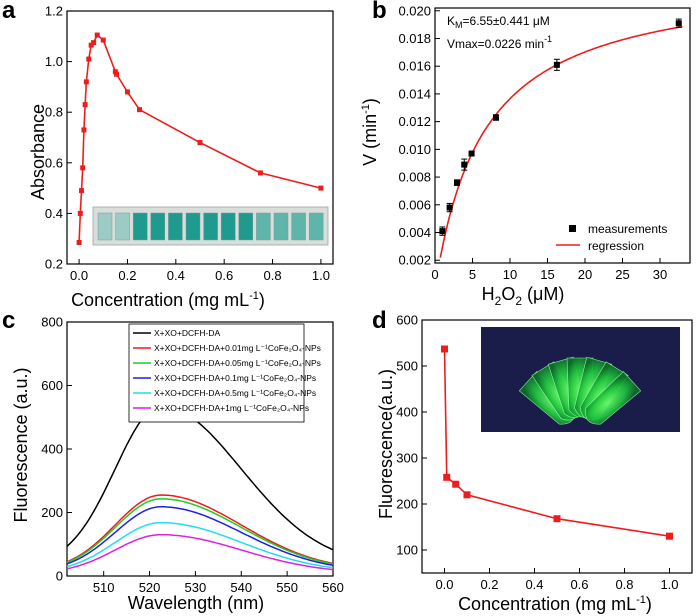  I want to click on panel-a-ytick-label: 0.4, so click(54, 213).